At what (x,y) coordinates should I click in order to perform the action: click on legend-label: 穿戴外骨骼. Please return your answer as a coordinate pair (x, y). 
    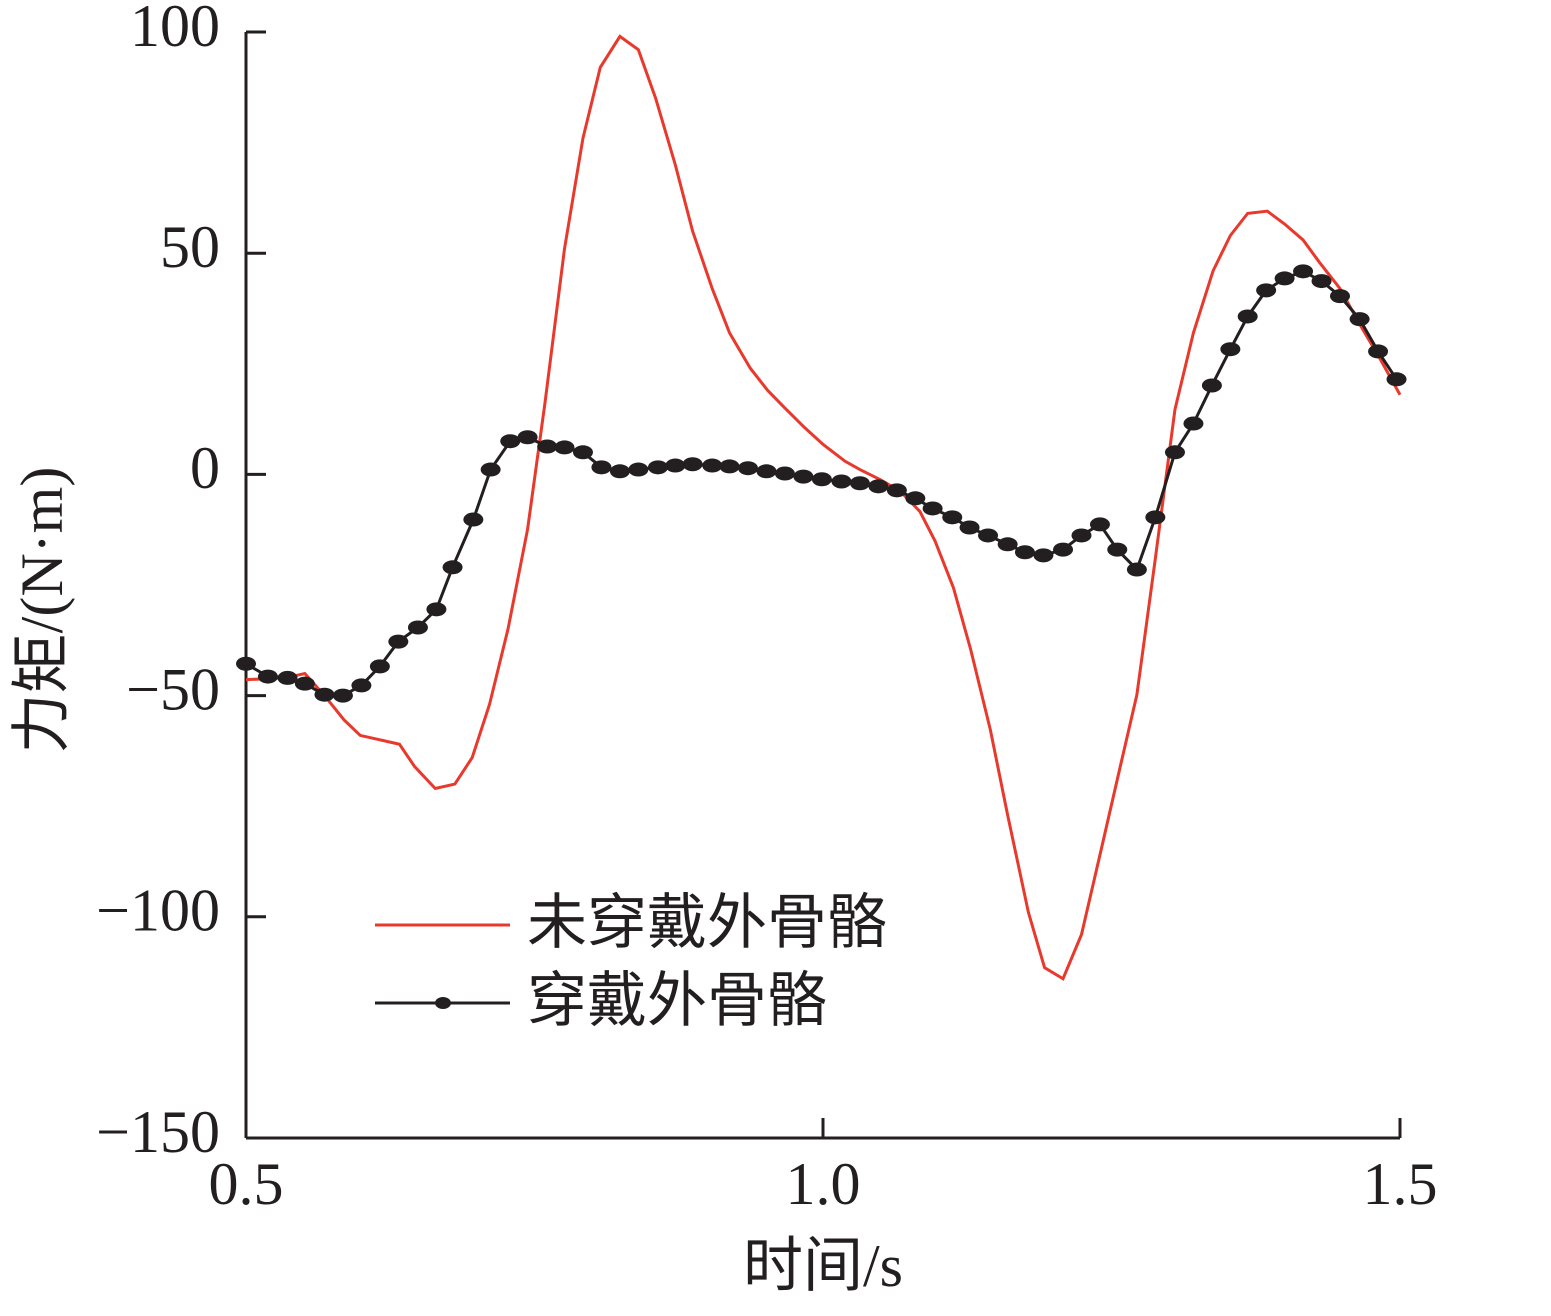
    Looking at the image, I should click on (677, 1001).